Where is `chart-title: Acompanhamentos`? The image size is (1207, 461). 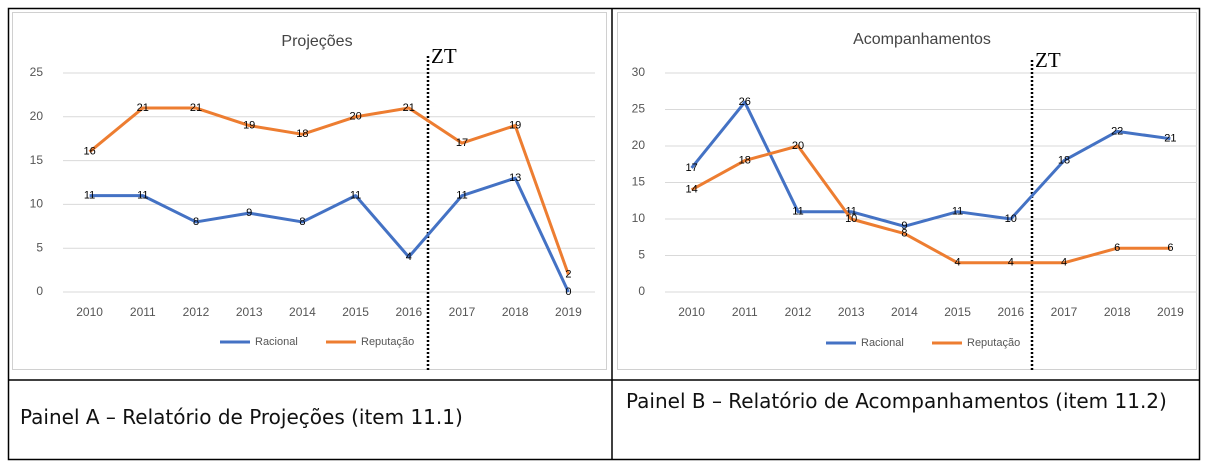 chart-title: Acompanhamentos is located at coordinates (922, 39).